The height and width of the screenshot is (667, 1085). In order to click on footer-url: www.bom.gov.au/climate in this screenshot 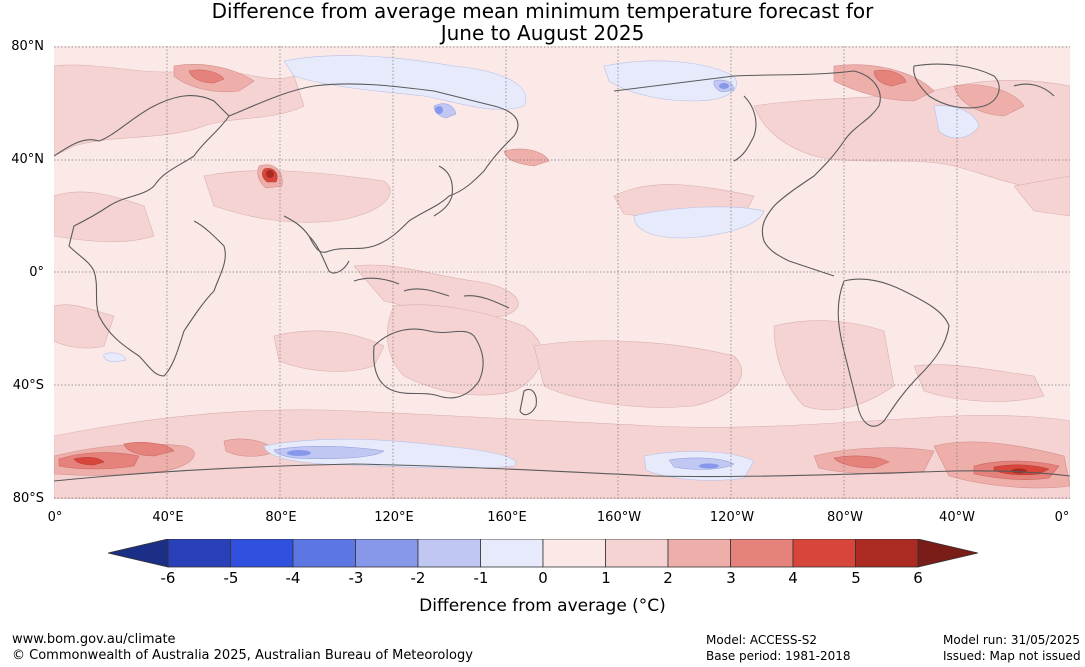, I will do `click(94, 639)`.